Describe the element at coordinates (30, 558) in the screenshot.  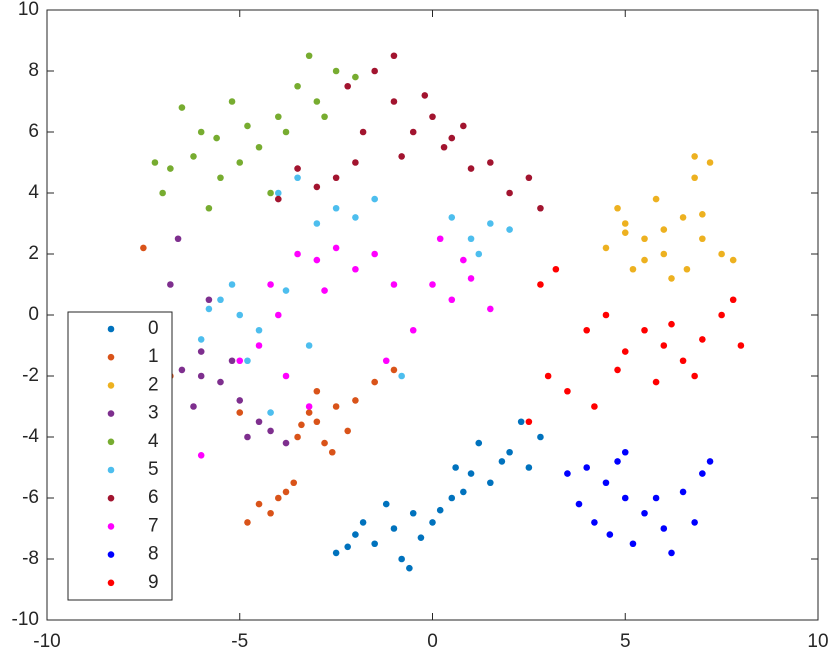
I see `y-tick-label: -8` at that location.